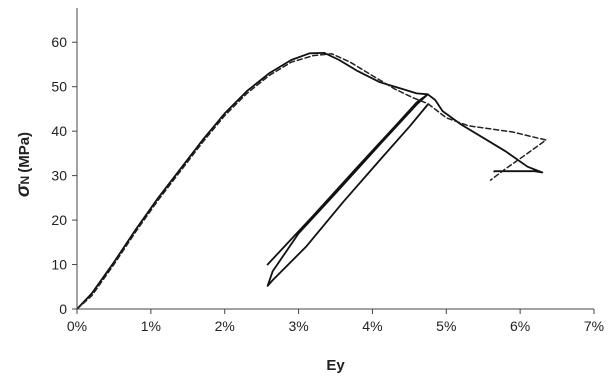 The width and height of the screenshot is (609, 378). What do you see at coordinates (77, 326) in the screenshot?
I see `x-tick-label: 0%` at bounding box center [77, 326].